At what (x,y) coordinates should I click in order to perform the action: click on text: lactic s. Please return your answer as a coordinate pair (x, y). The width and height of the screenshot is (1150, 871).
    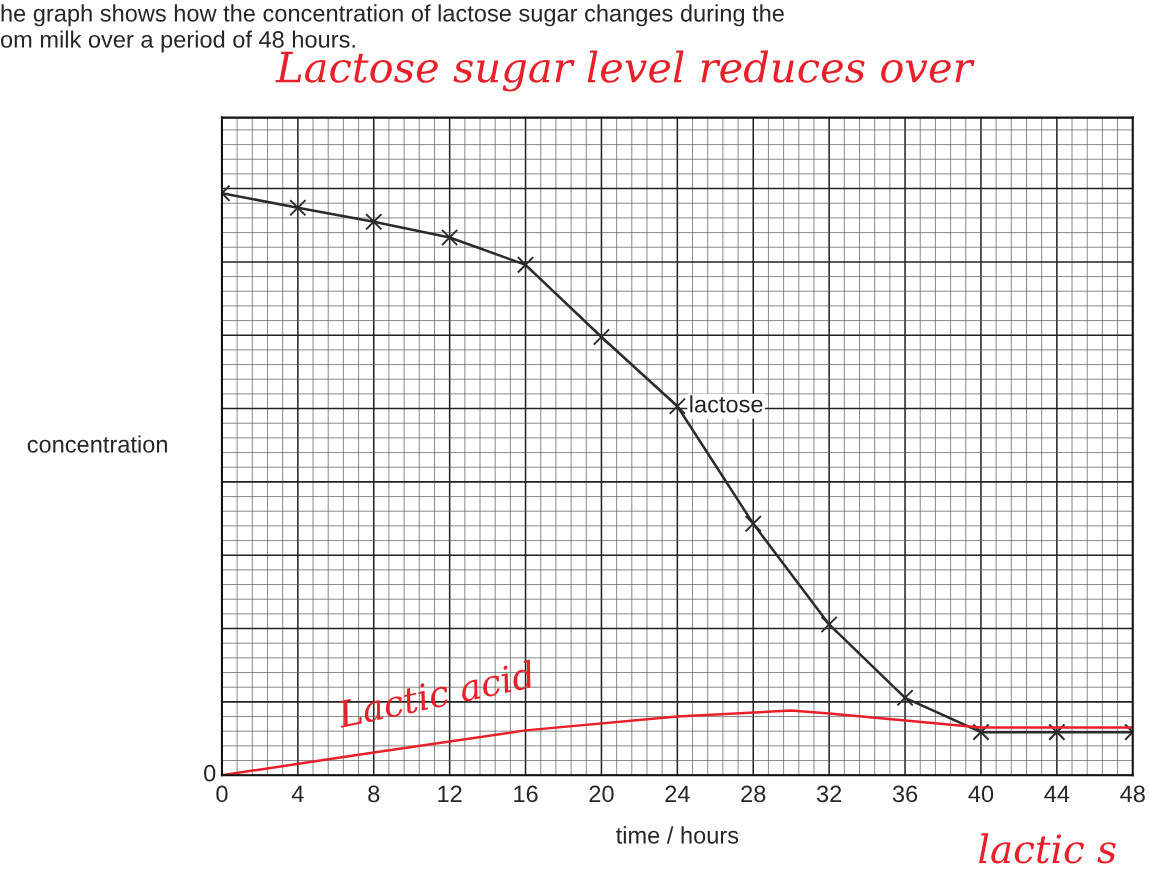
    Looking at the image, I should click on (1047, 848).